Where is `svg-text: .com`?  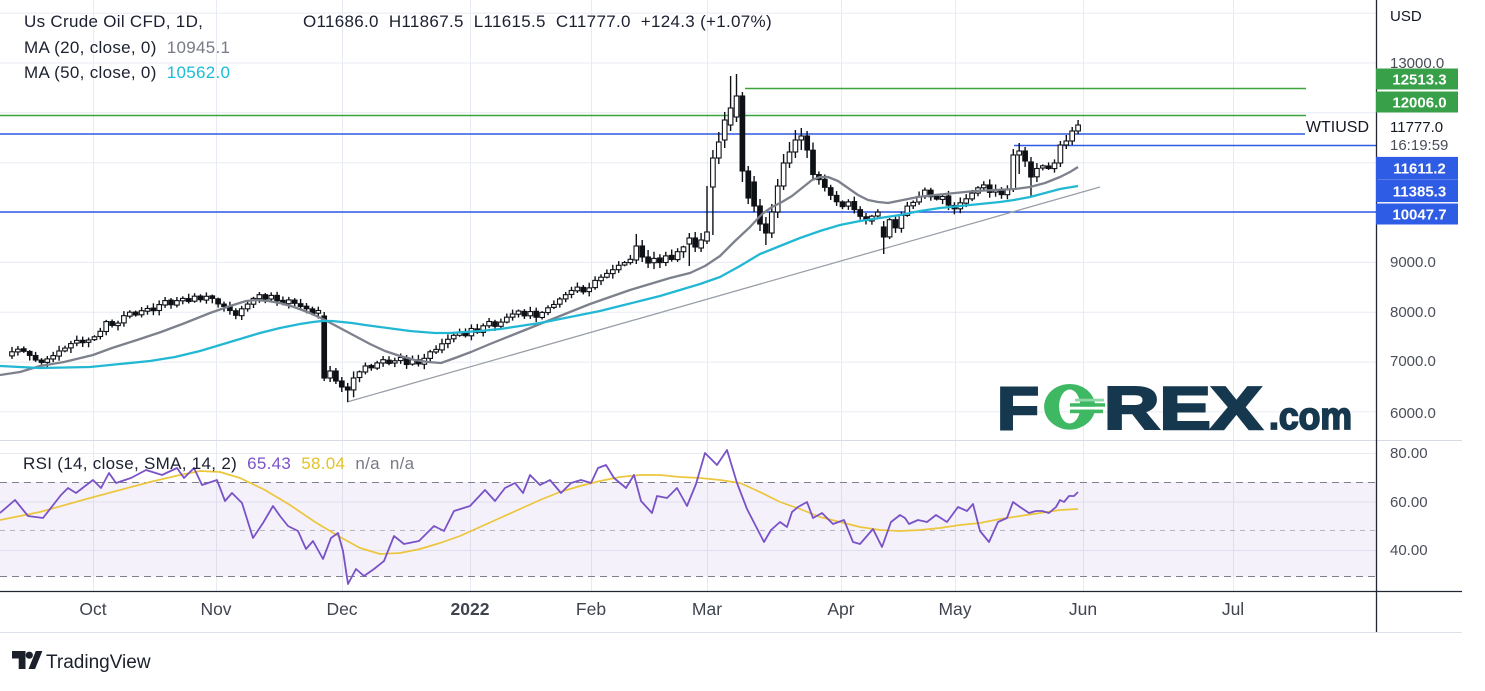 svg-text: .com is located at coordinates (1310, 417).